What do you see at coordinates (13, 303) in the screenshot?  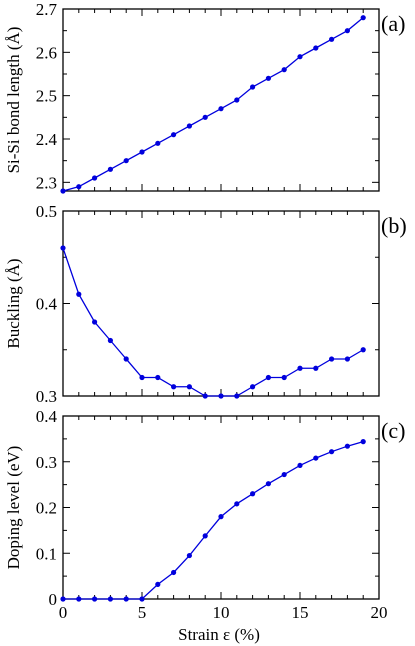 I see `y-axis-label: Buckling (Å)` at bounding box center [13, 303].